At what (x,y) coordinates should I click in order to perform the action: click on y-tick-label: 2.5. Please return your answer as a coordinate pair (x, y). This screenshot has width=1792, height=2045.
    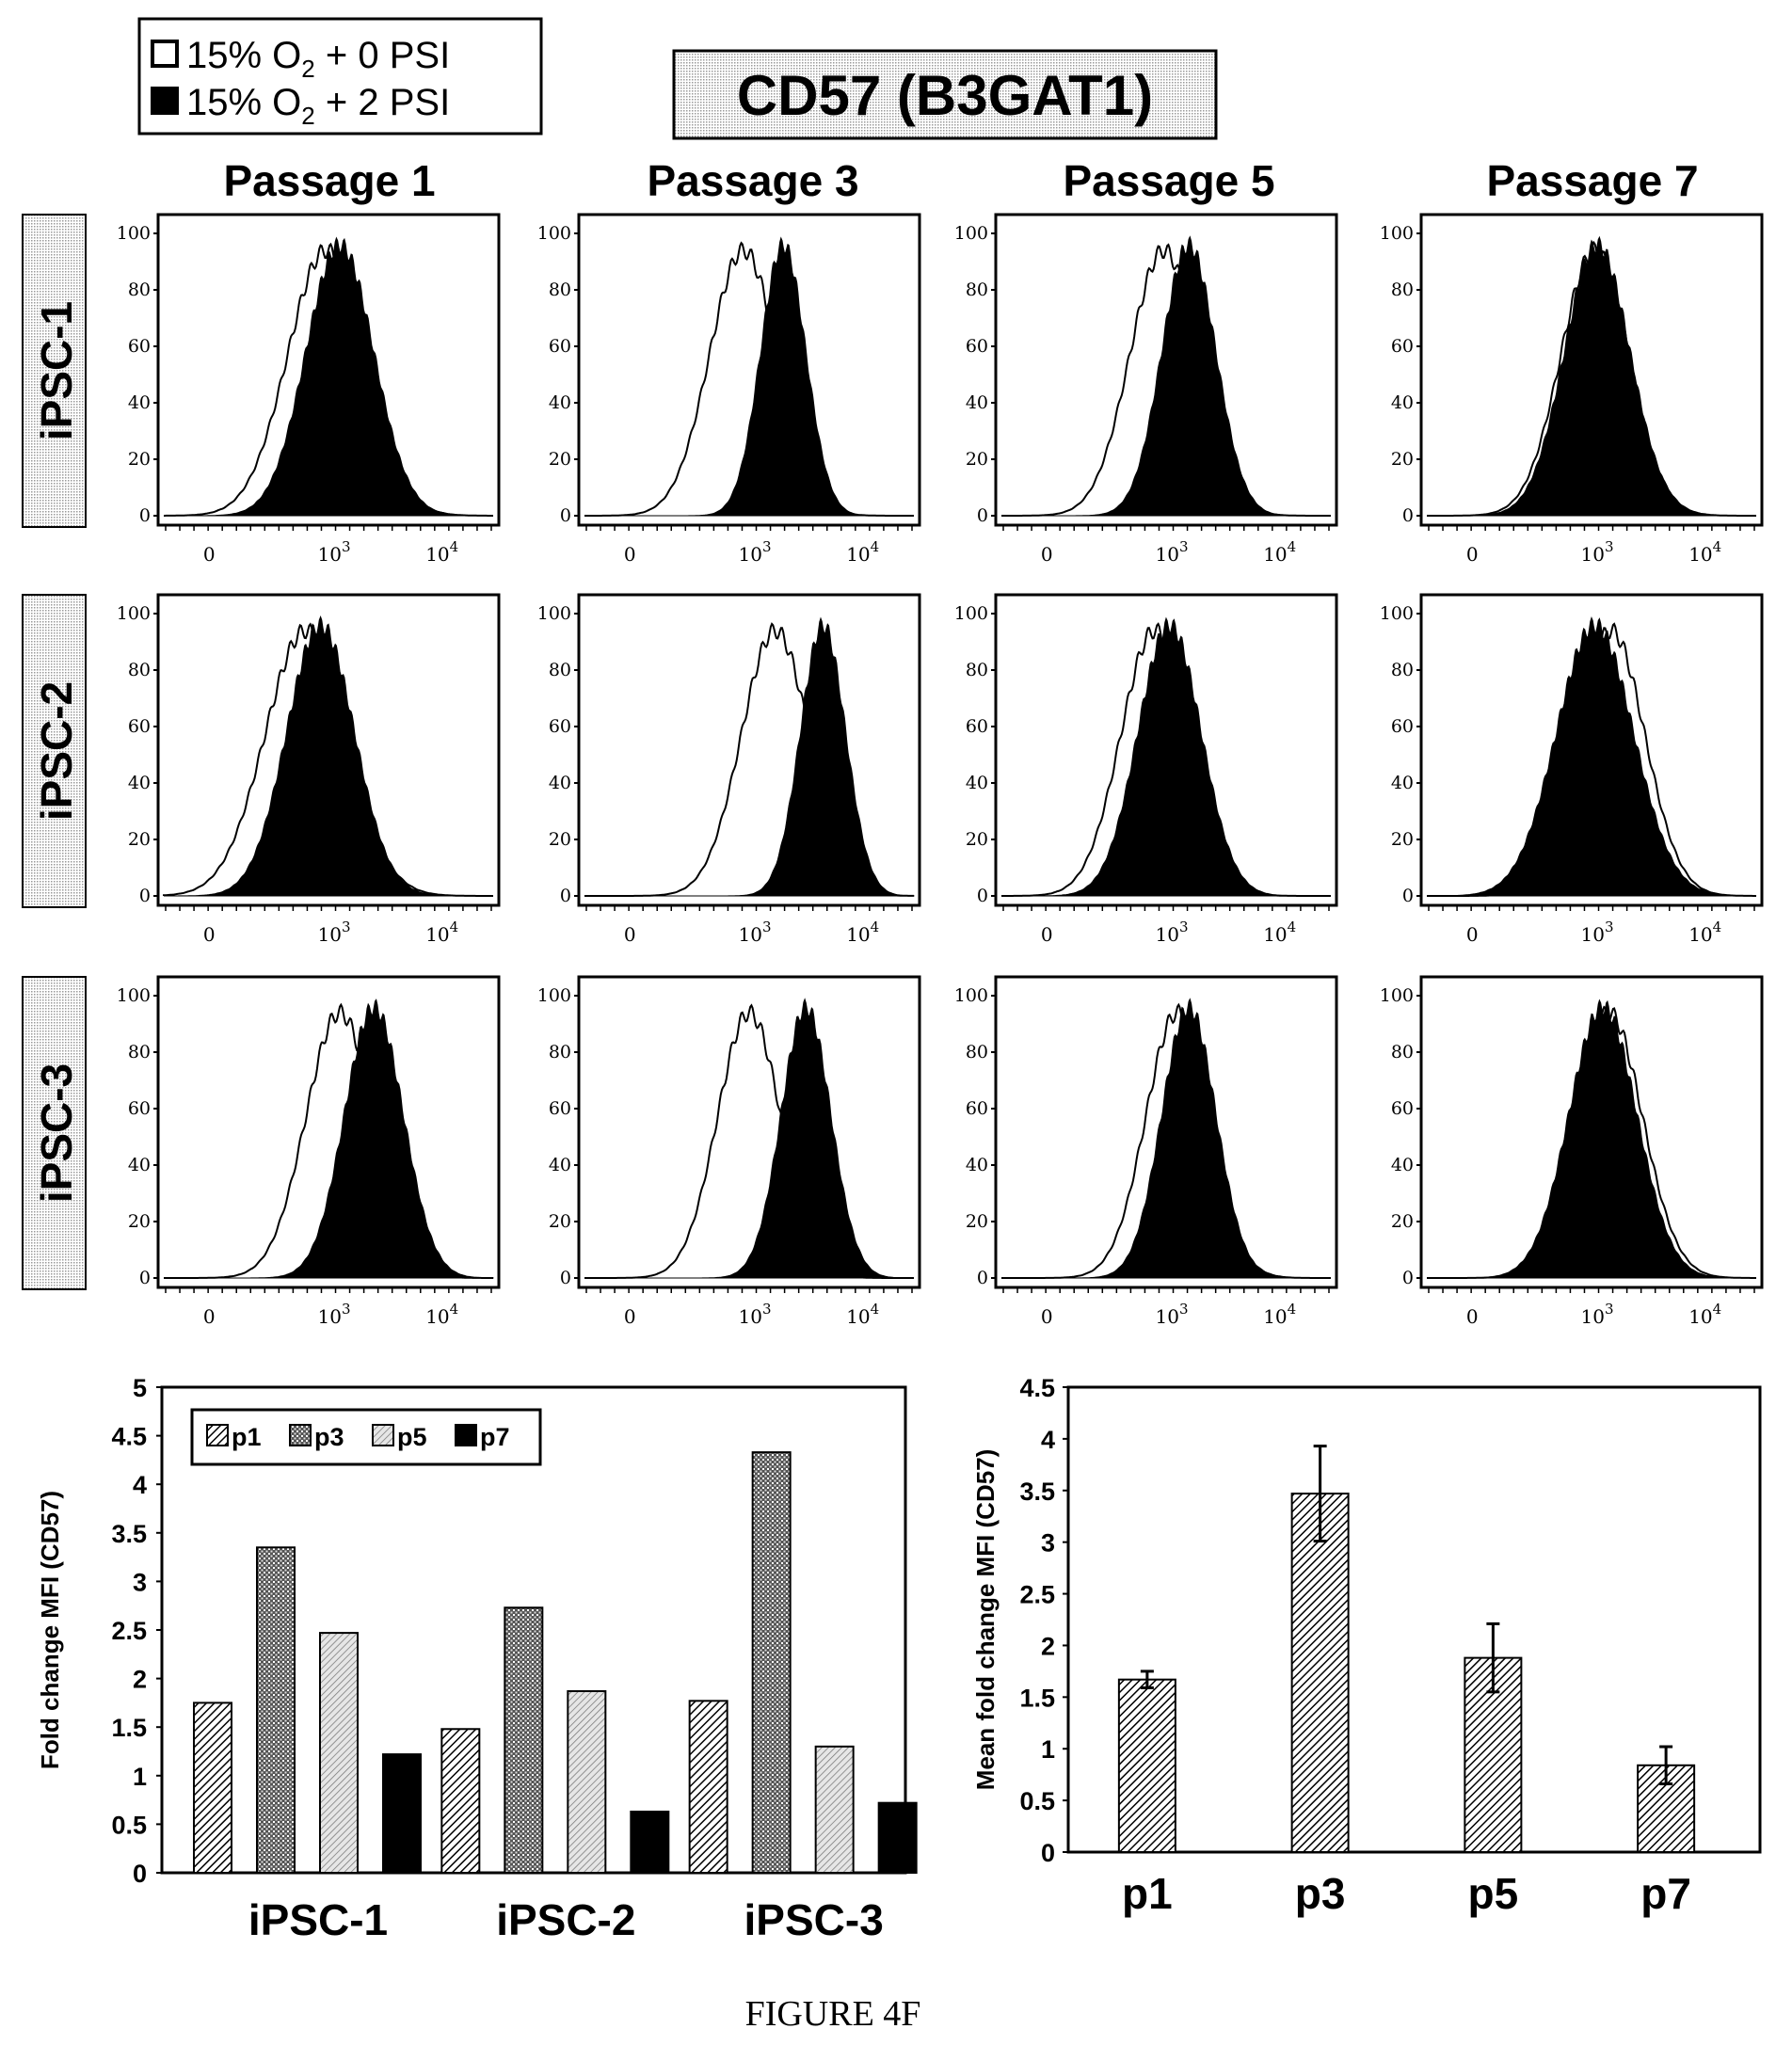
    Looking at the image, I should click on (1037, 1595).